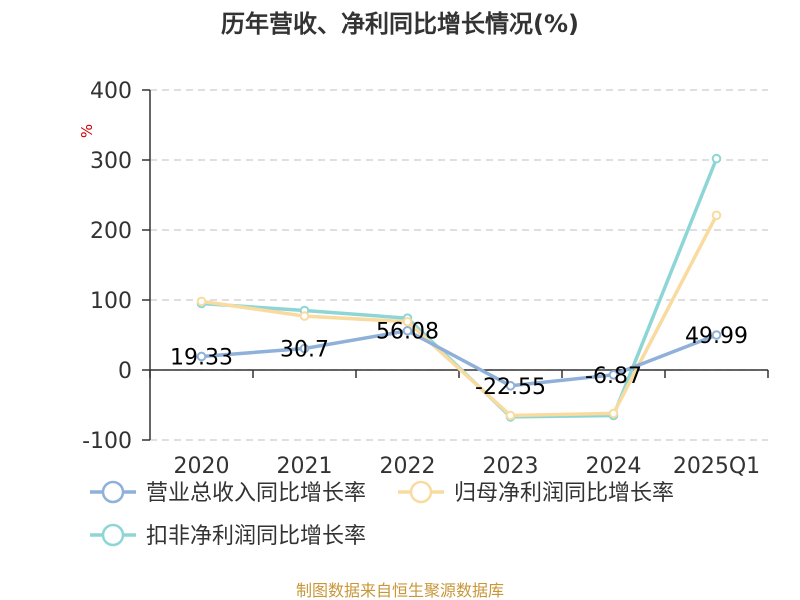 This screenshot has height=600, width=800. What do you see at coordinates (87, 131) in the screenshot?
I see `y-axis-unit: %` at bounding box center [87, 131].